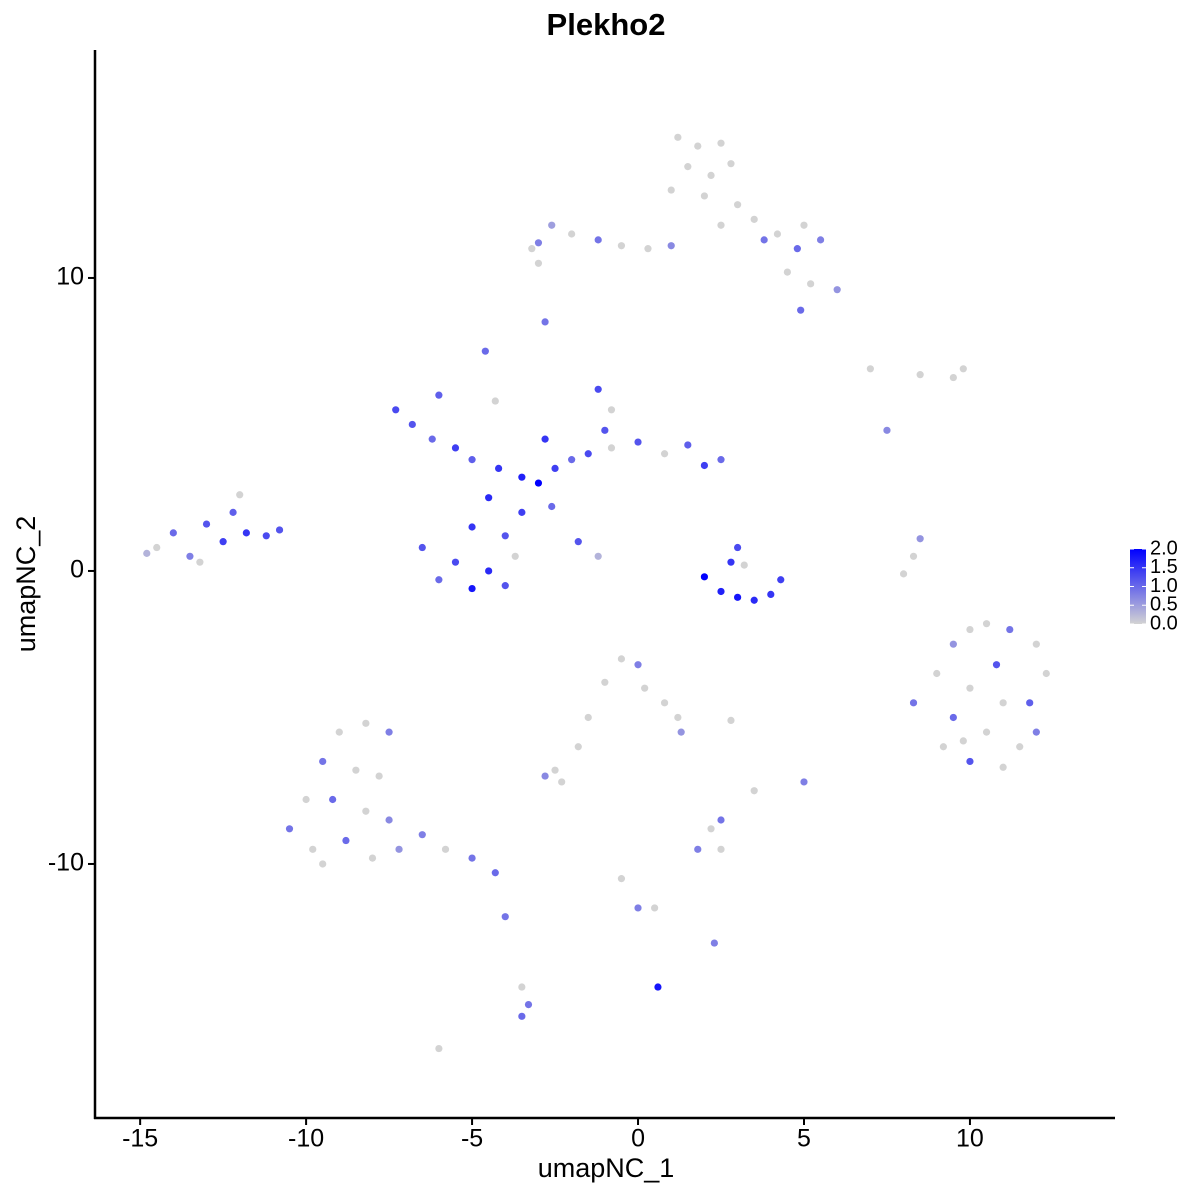 This screenshot has width=1200, height=1200. What do you see at coordinates (140, 1139) in the screenshot?
I see `x-tick-label: -15` at bounding box center [140, 1139].